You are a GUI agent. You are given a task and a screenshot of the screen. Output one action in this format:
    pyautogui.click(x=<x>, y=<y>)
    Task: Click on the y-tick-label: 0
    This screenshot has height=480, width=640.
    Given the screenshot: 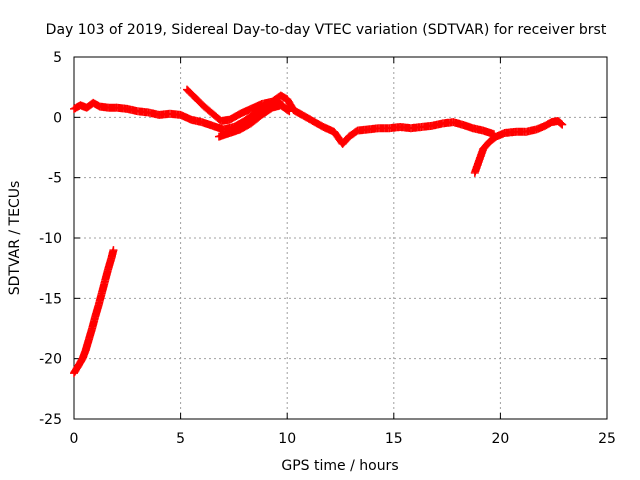 What is the action you would take?
    pyautogui.click(x=57, y=118)
    